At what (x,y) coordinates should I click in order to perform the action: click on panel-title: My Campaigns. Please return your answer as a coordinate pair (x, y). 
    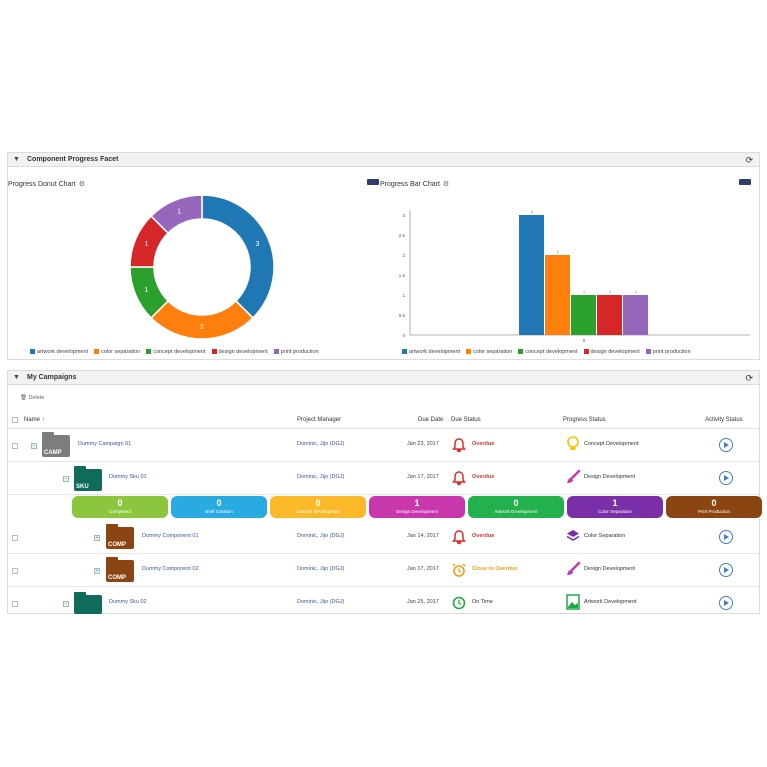
    Looking at the image, I should click on (52, 377).